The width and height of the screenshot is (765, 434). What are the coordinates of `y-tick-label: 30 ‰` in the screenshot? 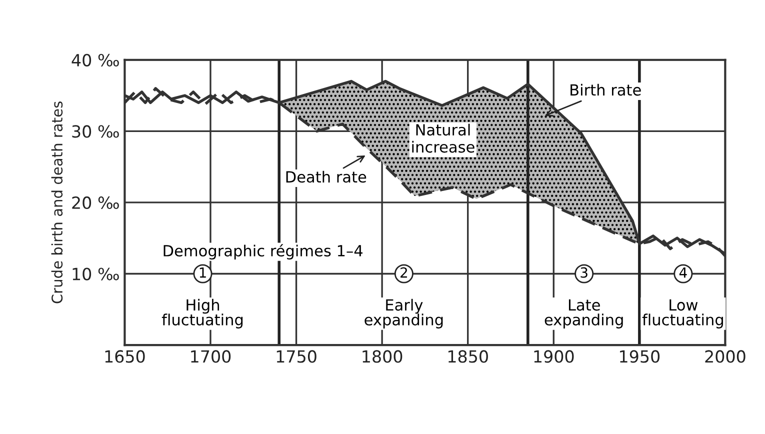 It's located at (95, 131).